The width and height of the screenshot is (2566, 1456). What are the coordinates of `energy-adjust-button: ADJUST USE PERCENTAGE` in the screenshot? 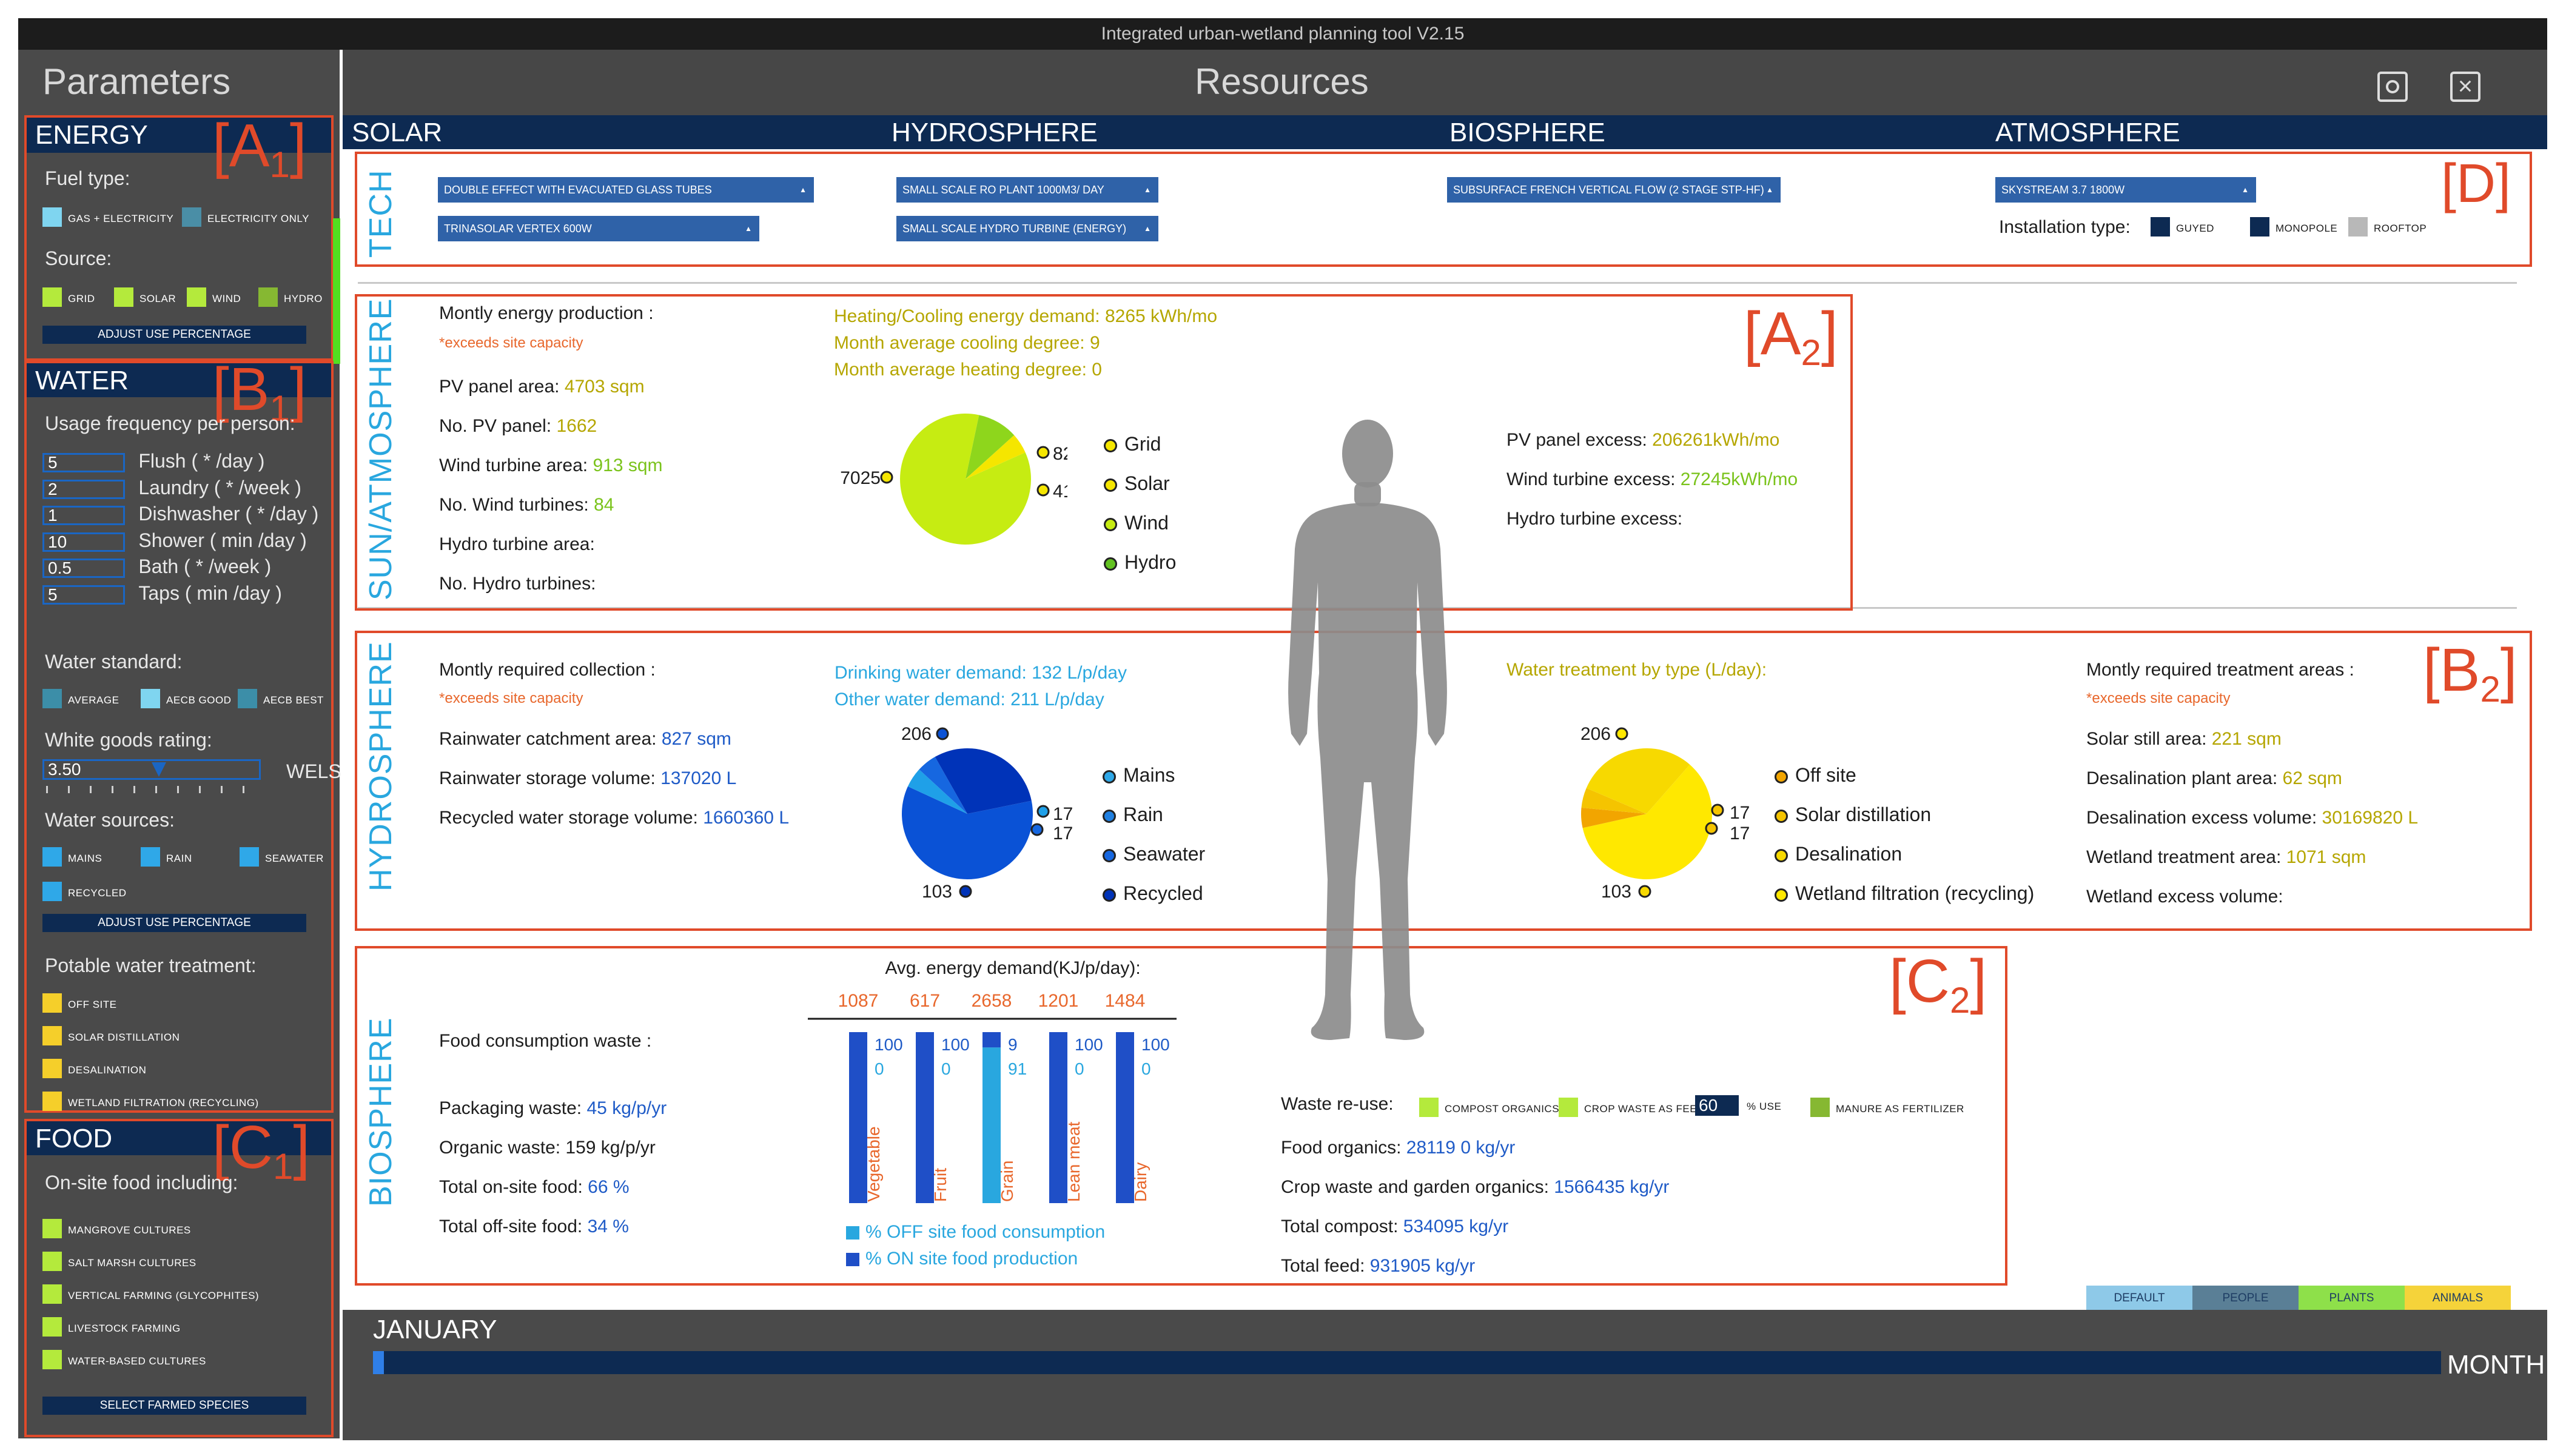 It's located at (174, 335).